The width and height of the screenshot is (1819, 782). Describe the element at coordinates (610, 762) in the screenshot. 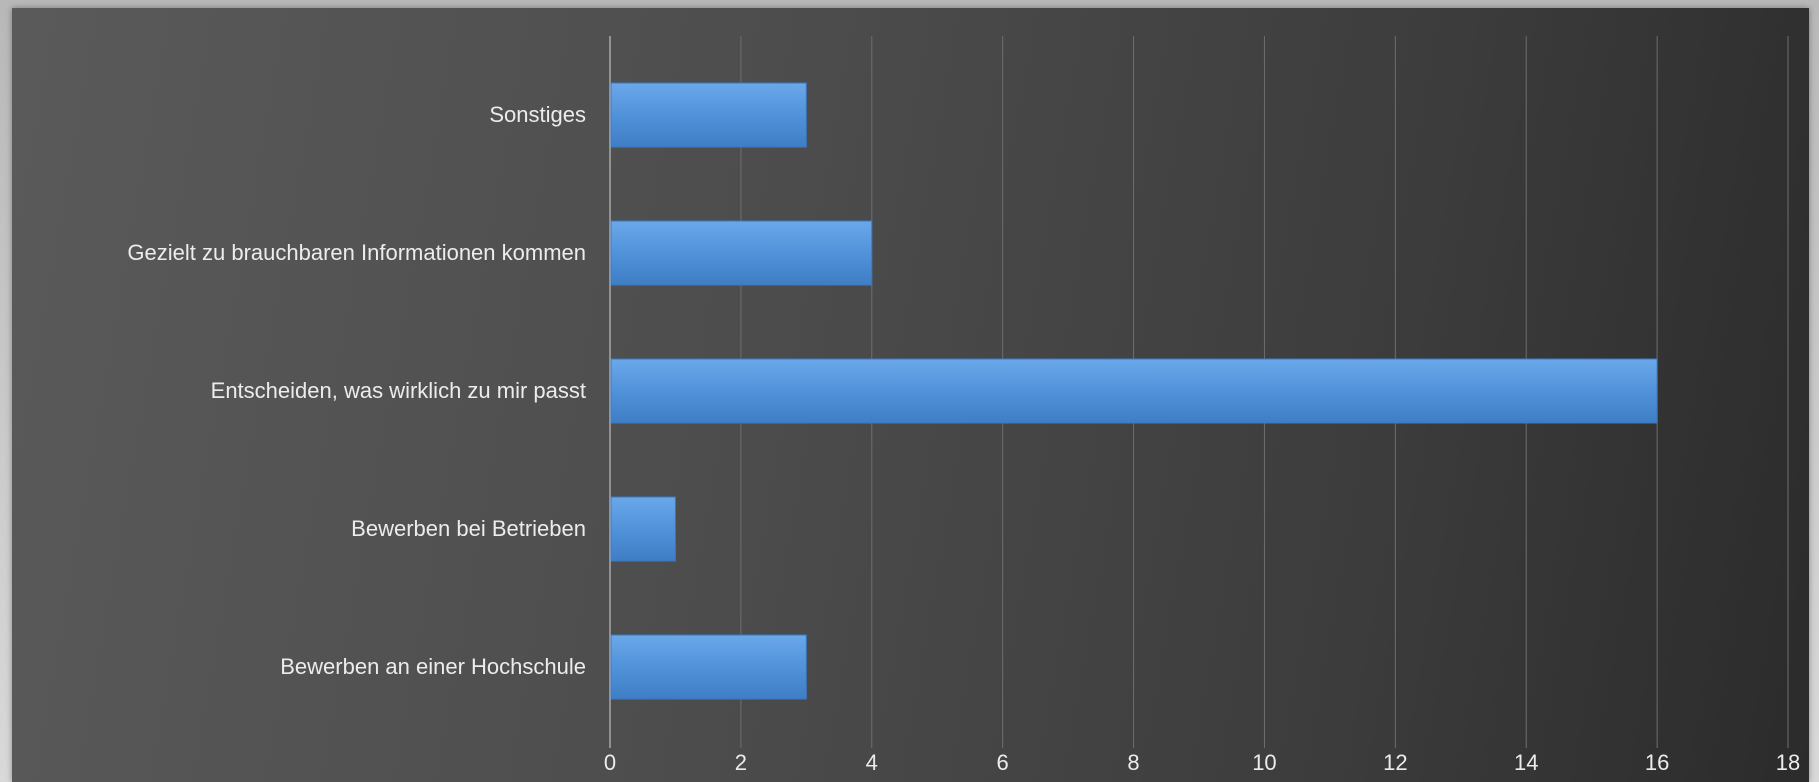

I see `x-tick-label: 0` at that location.